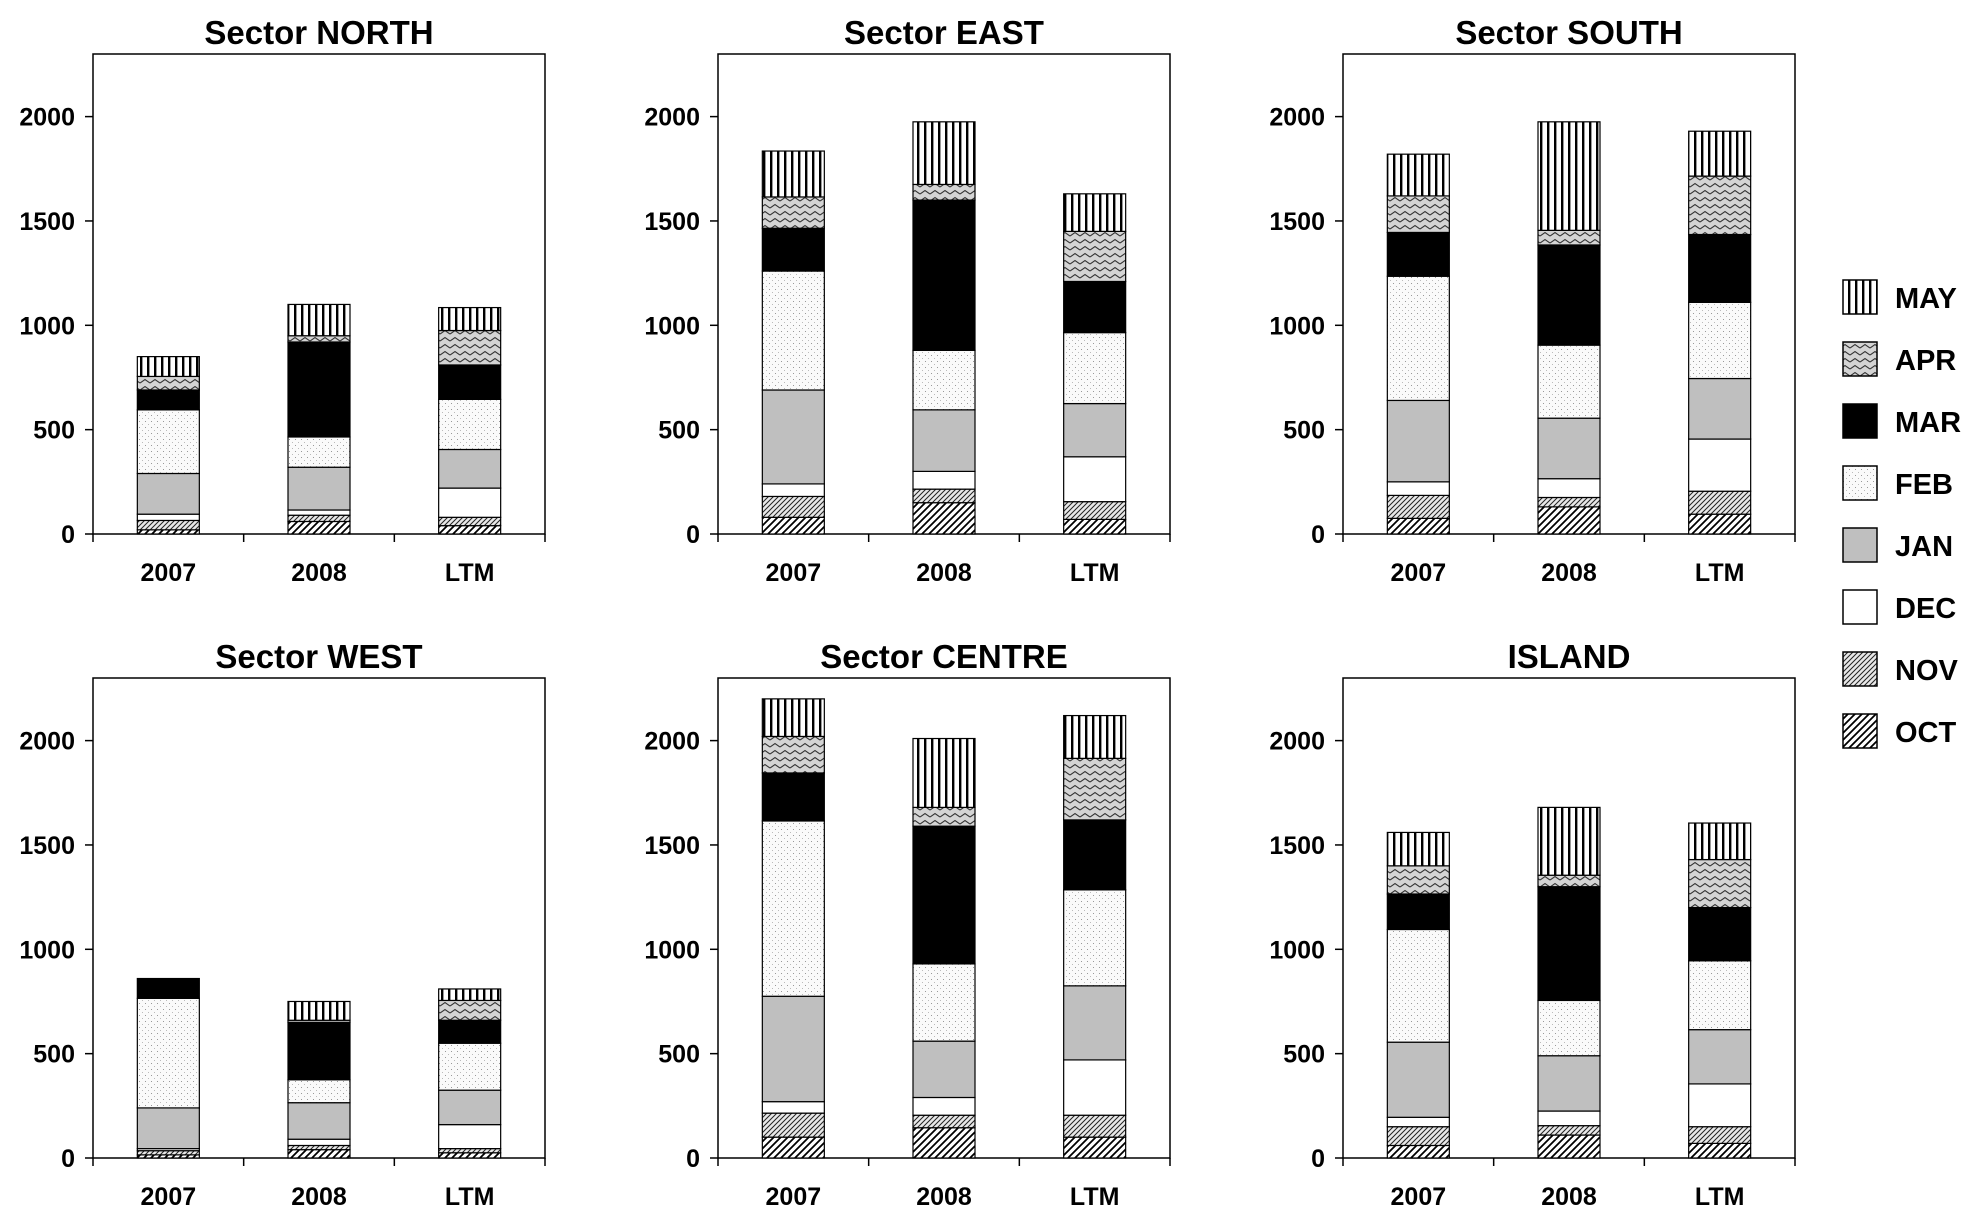  Describe the element at coordinates (319, 1010) in the screenshot. I see `bar-segment-sector-west-2008-may` at that location.